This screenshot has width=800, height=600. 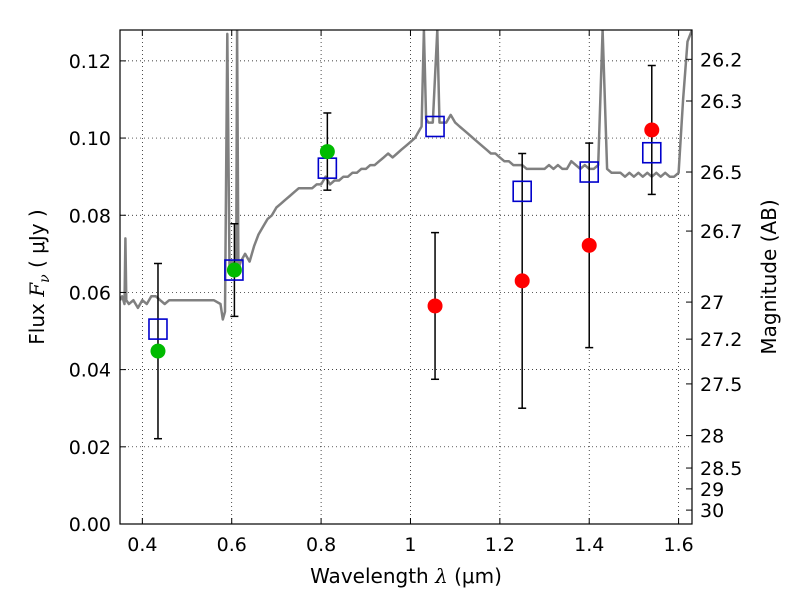 I want to click on mag-tick-label: 27, so click(x=712, y=303).